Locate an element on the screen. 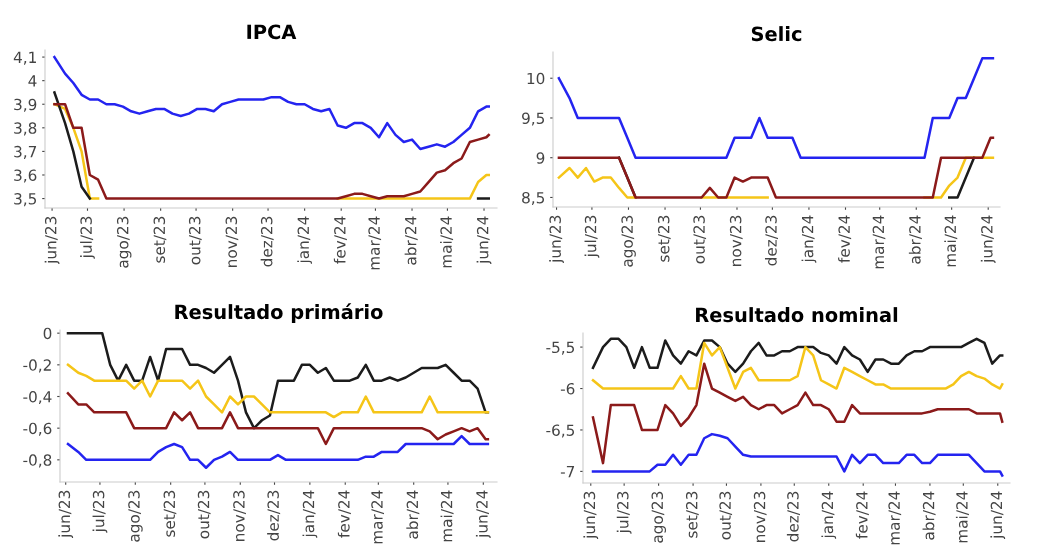 The height and width of the screenshot is (551, 1056). y-tick-label: -7 is located at coordinates (567, 472).